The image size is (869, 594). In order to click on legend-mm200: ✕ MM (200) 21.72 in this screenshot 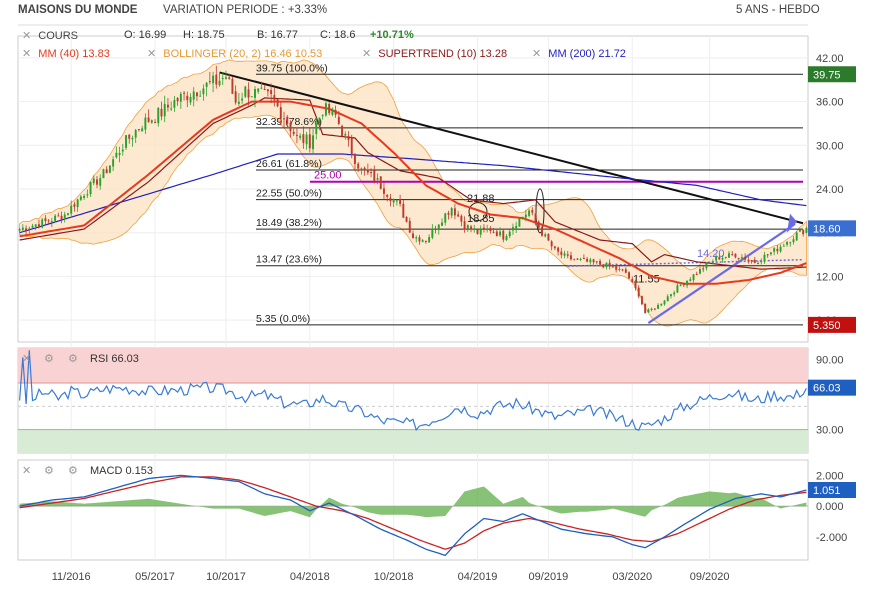, I will do `click(579, 53)`.